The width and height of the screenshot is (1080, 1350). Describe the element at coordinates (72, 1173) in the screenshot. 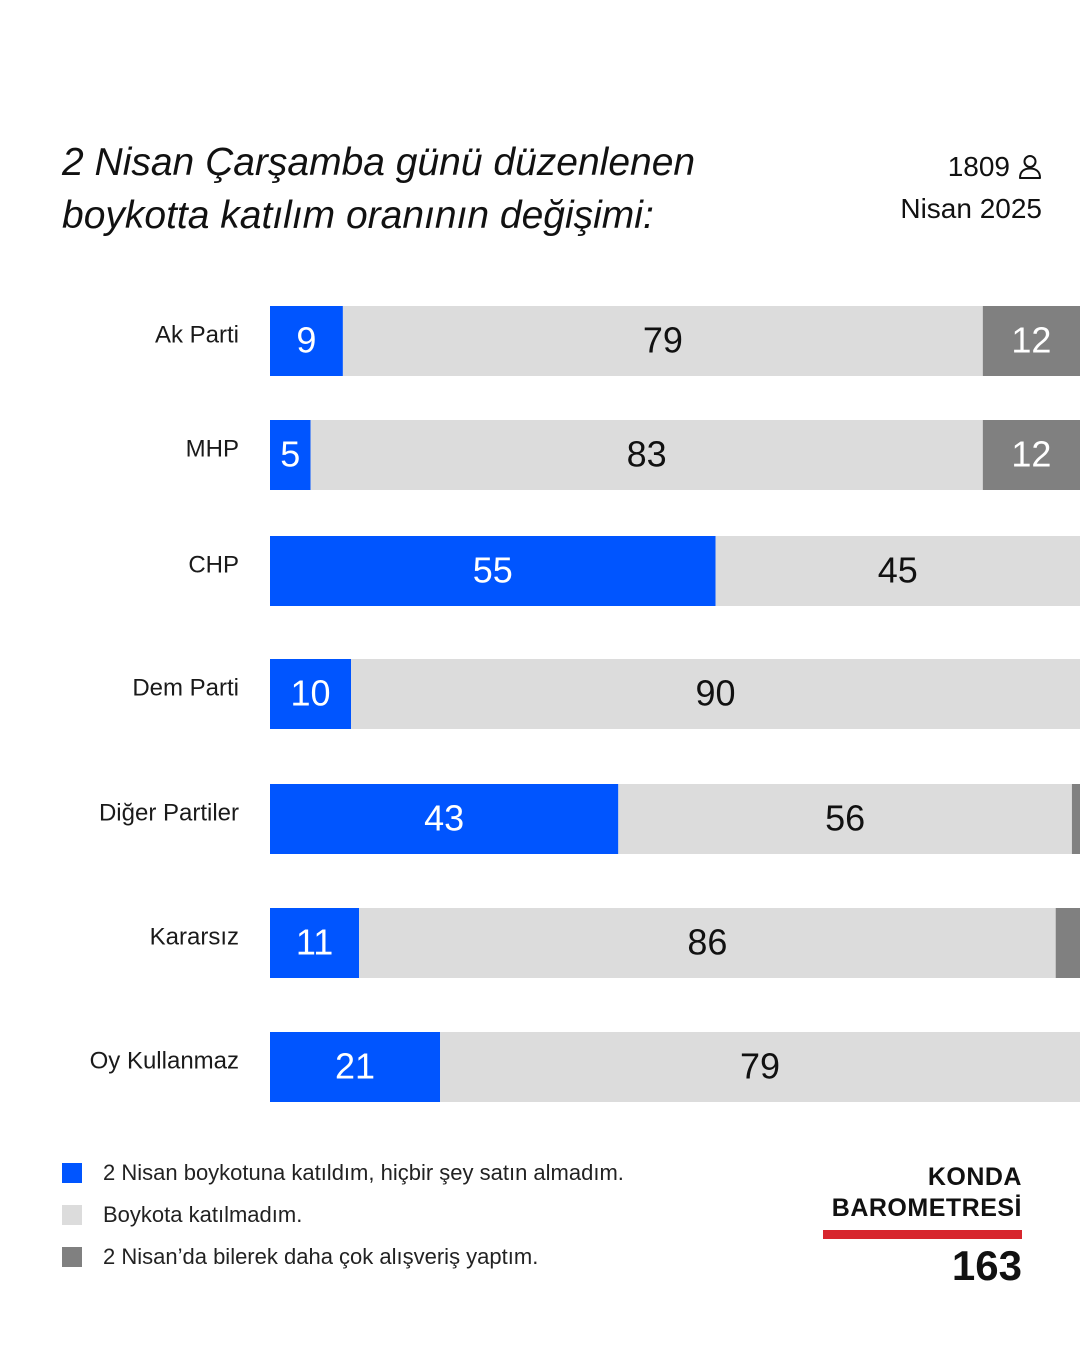

I see `legend-swatch-boycott` at that location.